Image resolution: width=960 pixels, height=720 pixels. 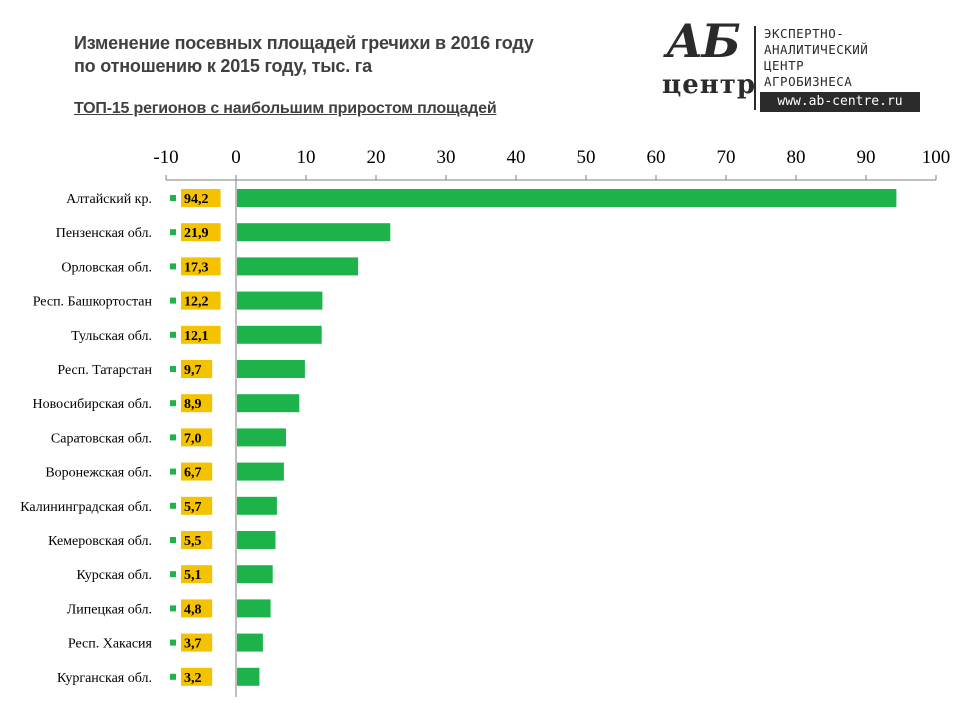 I want to click on logo-text-line: АГРОБИЗНЕСА, so click(x=808, y=81).